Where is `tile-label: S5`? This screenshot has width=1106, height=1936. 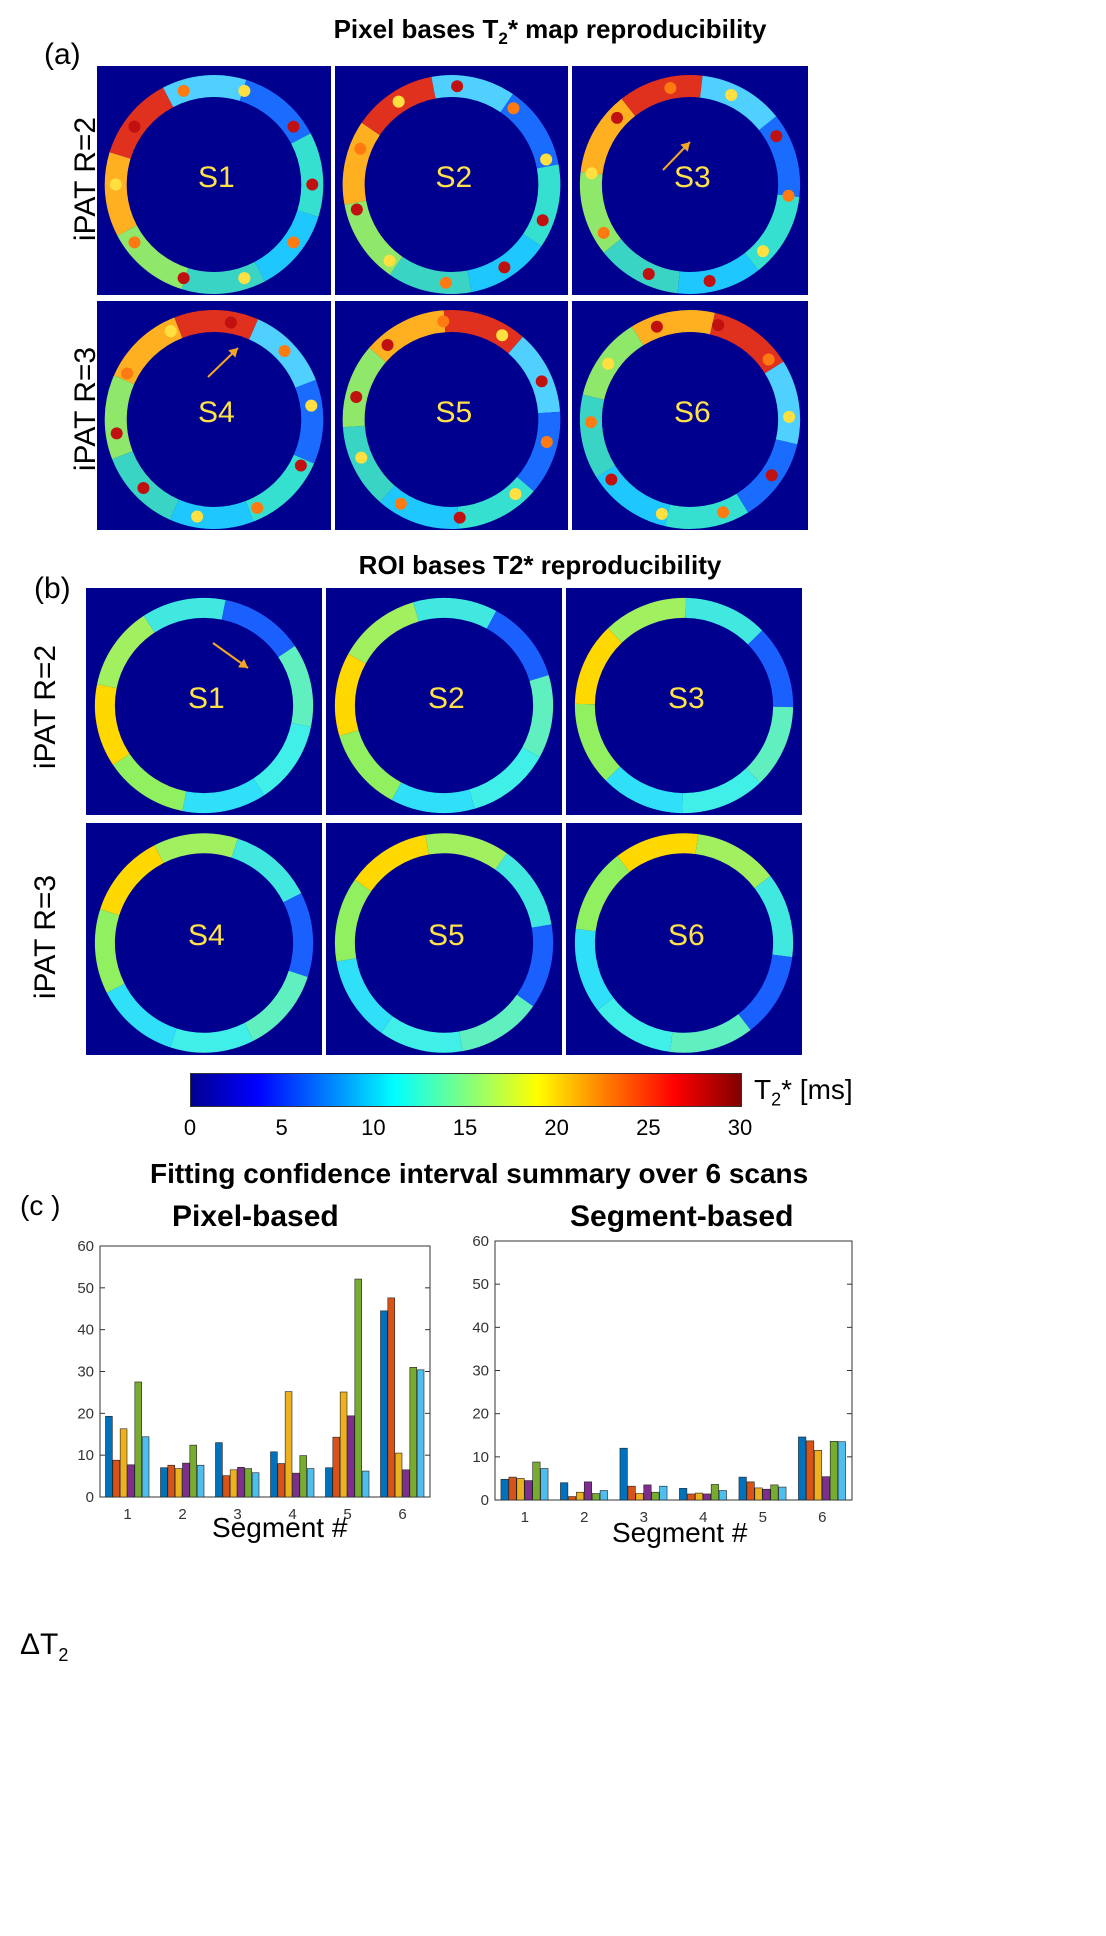
tile-label: S5 is located at coordinates (454, 412).